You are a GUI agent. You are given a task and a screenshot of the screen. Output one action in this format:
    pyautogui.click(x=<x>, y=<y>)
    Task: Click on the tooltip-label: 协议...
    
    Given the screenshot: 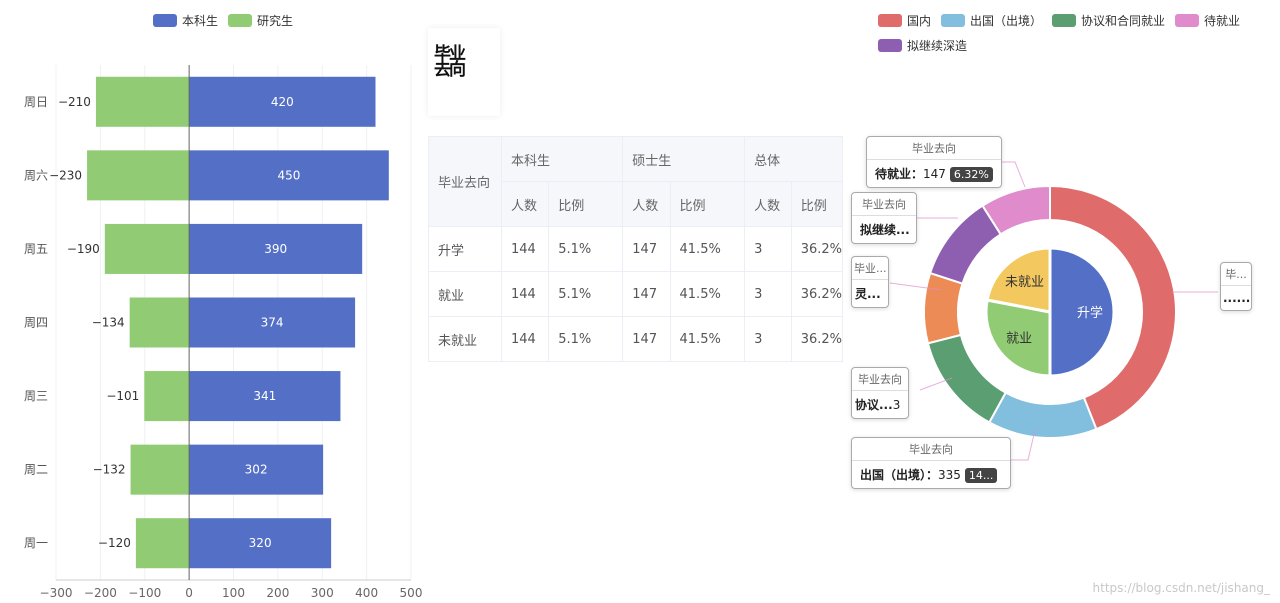 What is the action you would take?
    pyautogui.click(x=874, y=405)
    